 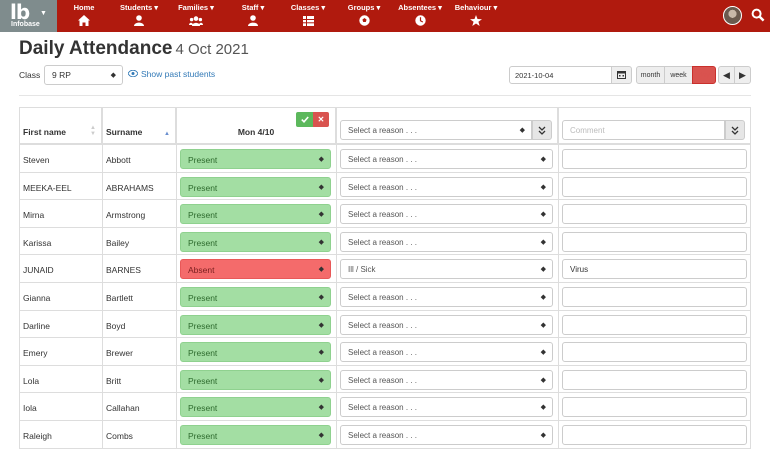 What do you see at coordinates (579, 270) in the screenshot?
I see `comment-value: Virus` at bounding box center [579, 270].